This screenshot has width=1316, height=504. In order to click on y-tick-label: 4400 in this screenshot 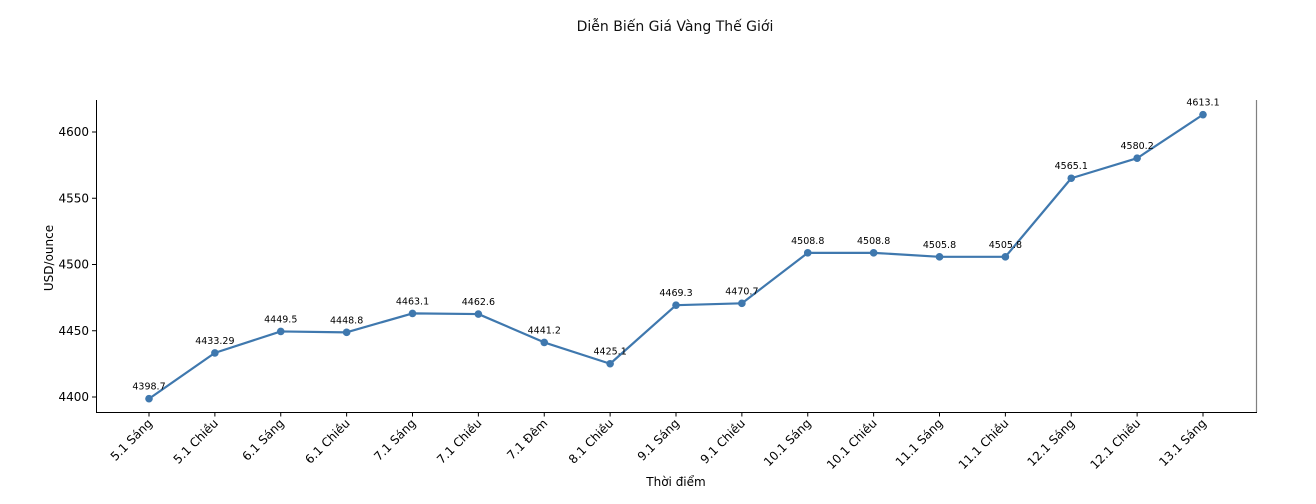, I will do `click(73, 397)`.